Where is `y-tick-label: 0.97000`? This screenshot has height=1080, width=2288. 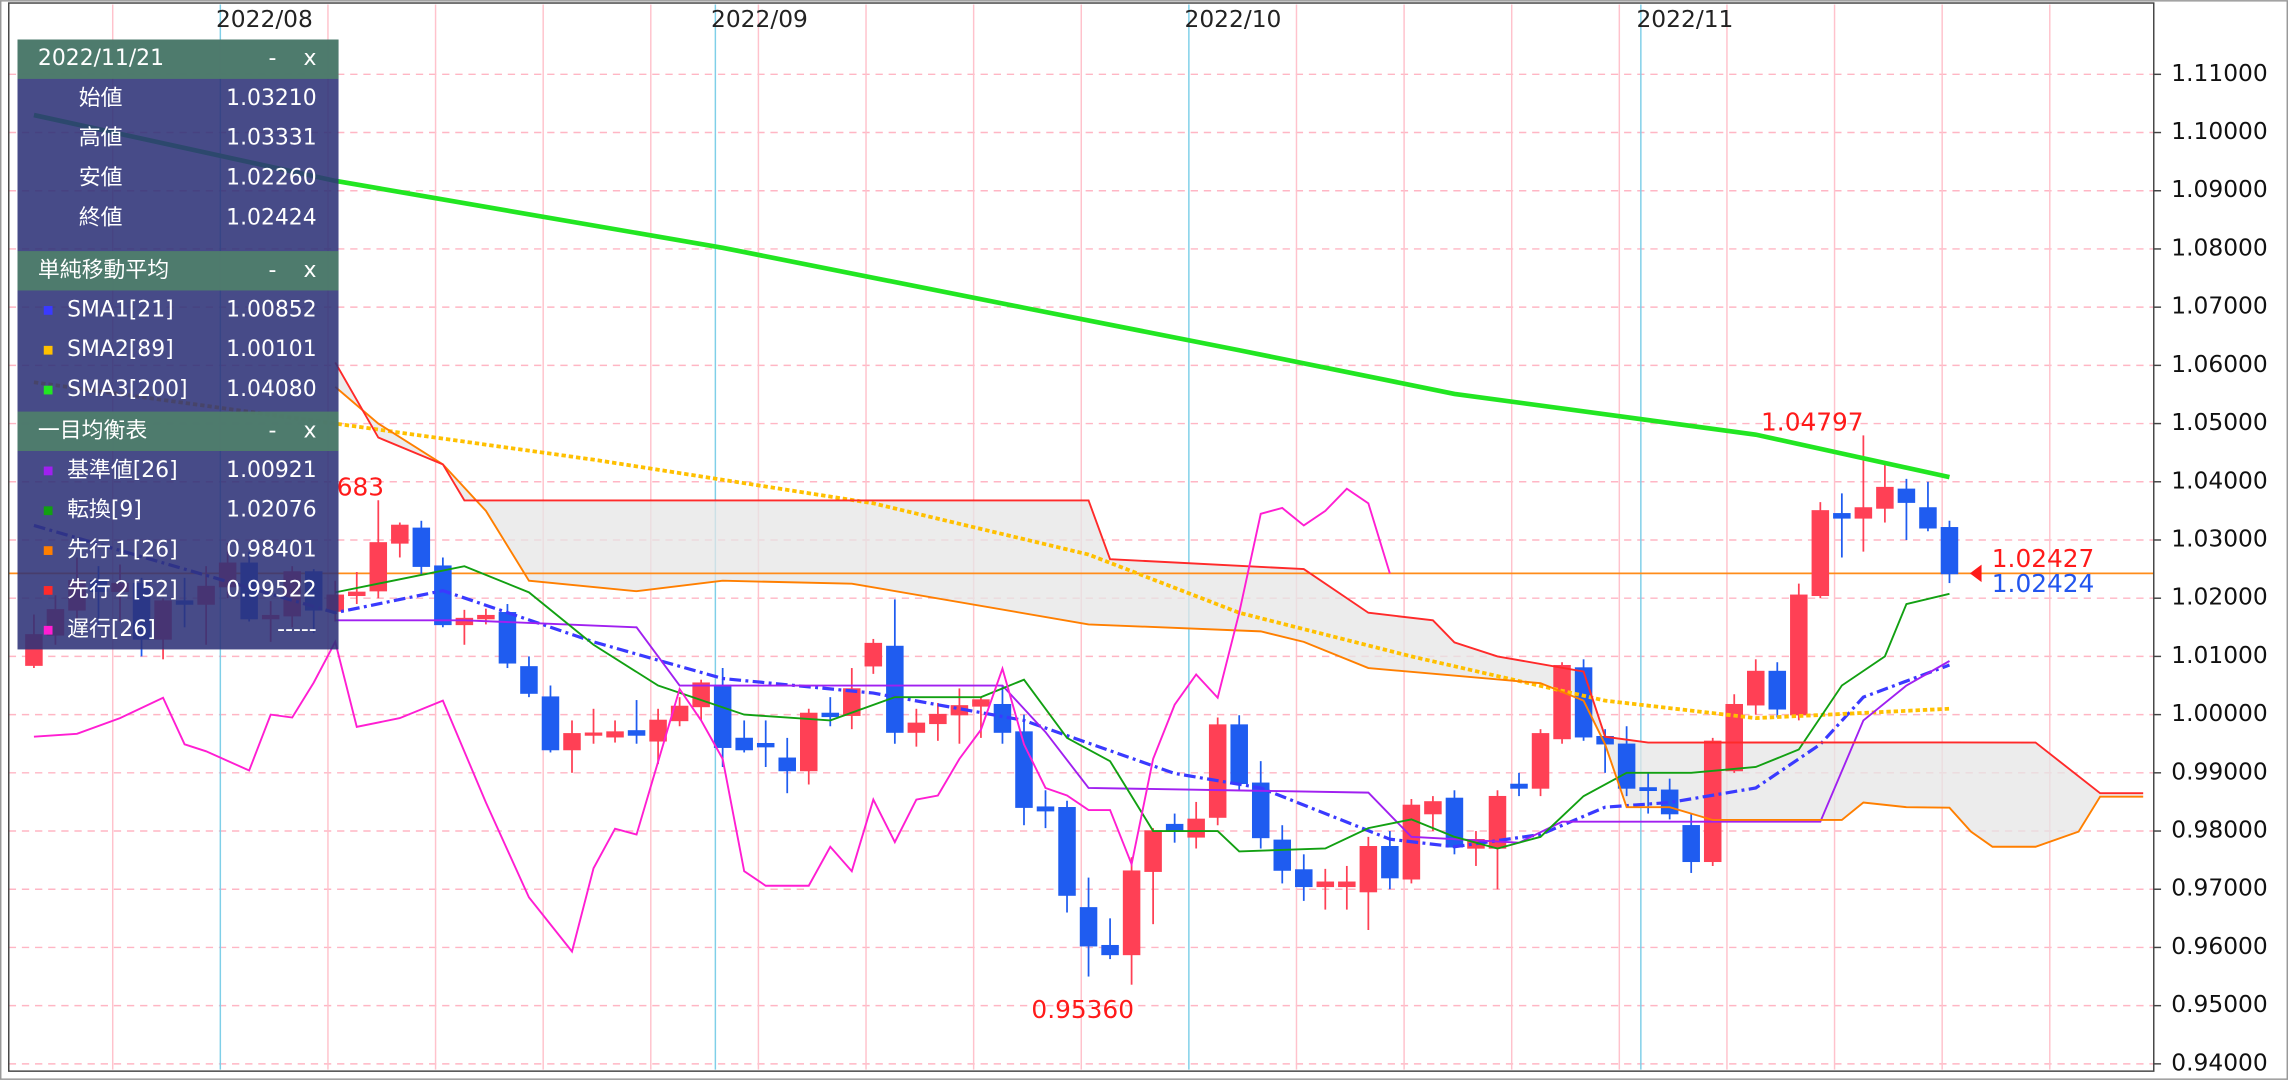
y-tick-label: 0.97000 is located at coordinates (2219, 888).